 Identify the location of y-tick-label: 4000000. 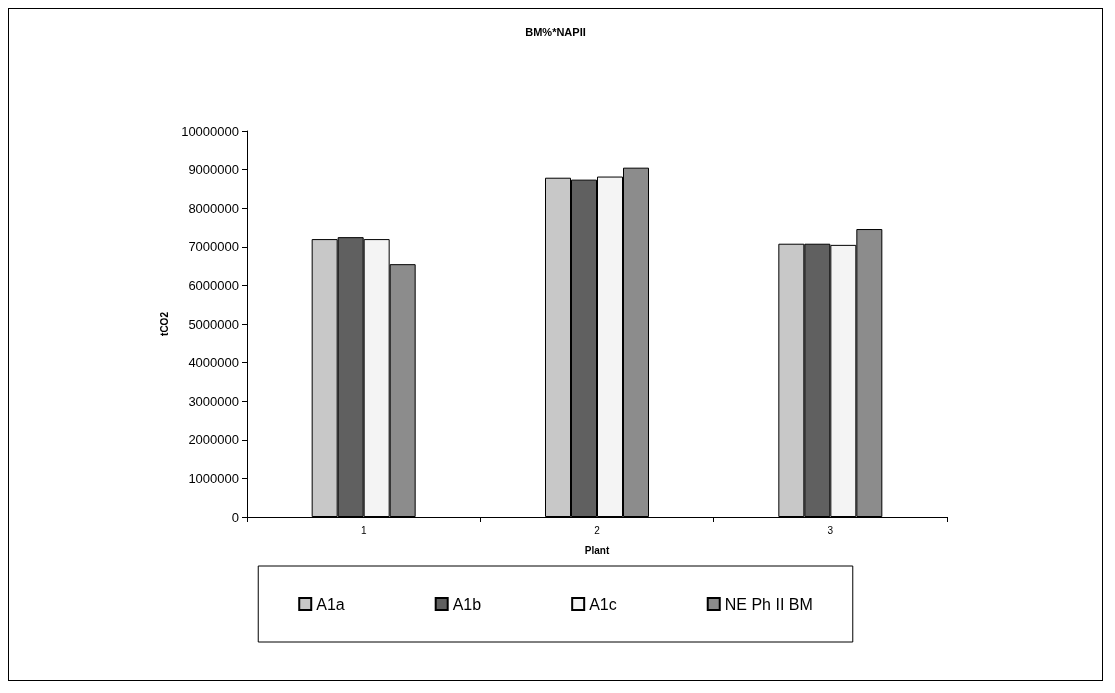
(213, 363).